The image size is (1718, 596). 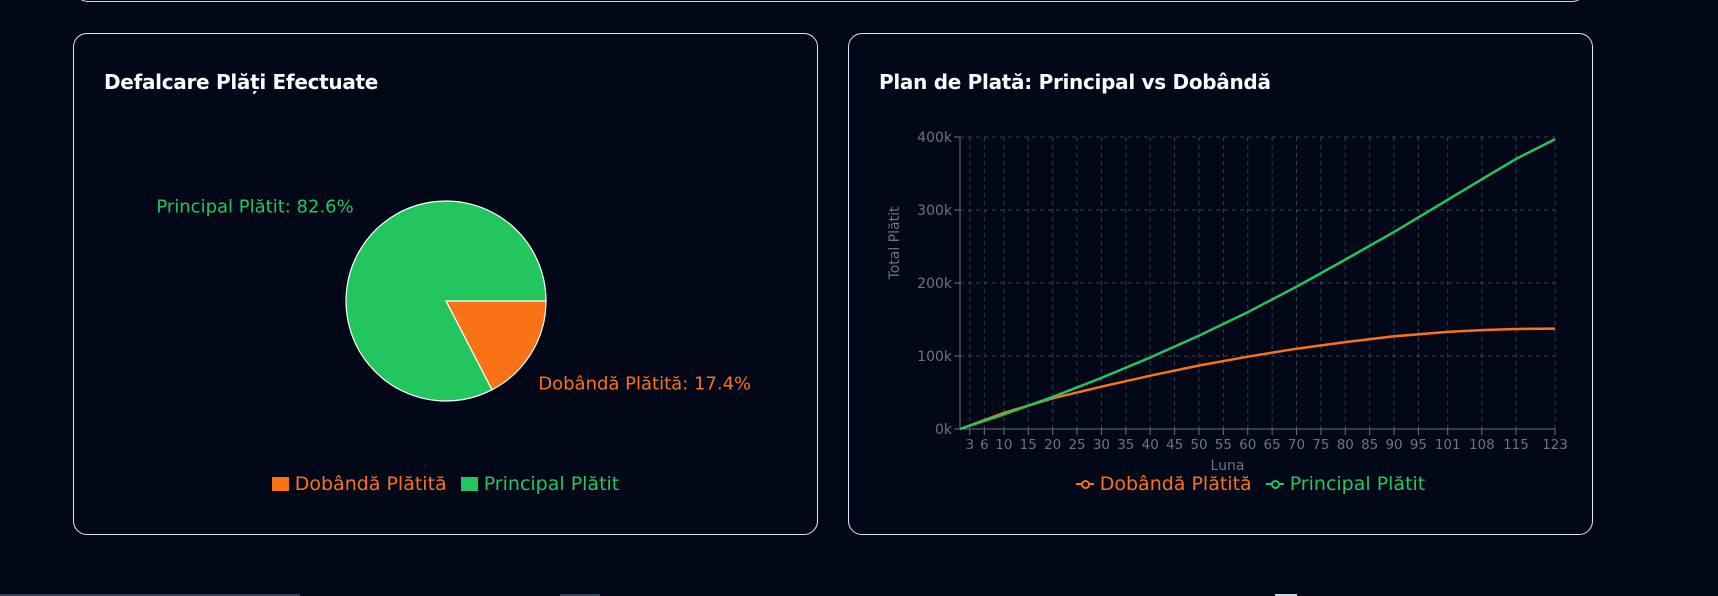 I want to click on y-tick-label: 400k, so click(x=935, y=138).